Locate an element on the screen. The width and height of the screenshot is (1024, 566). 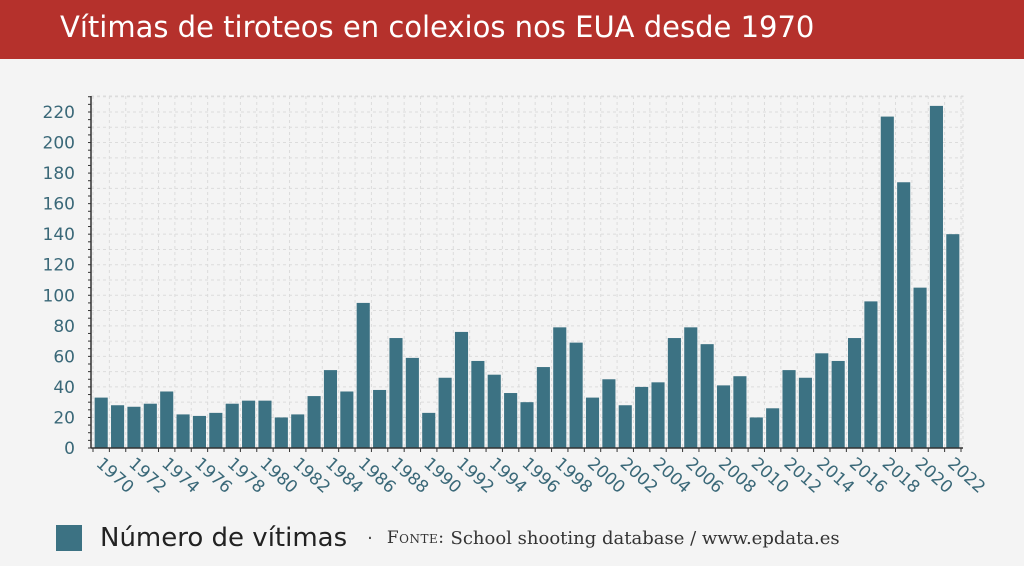
bar-1989 is located at coordinates (412, 402).